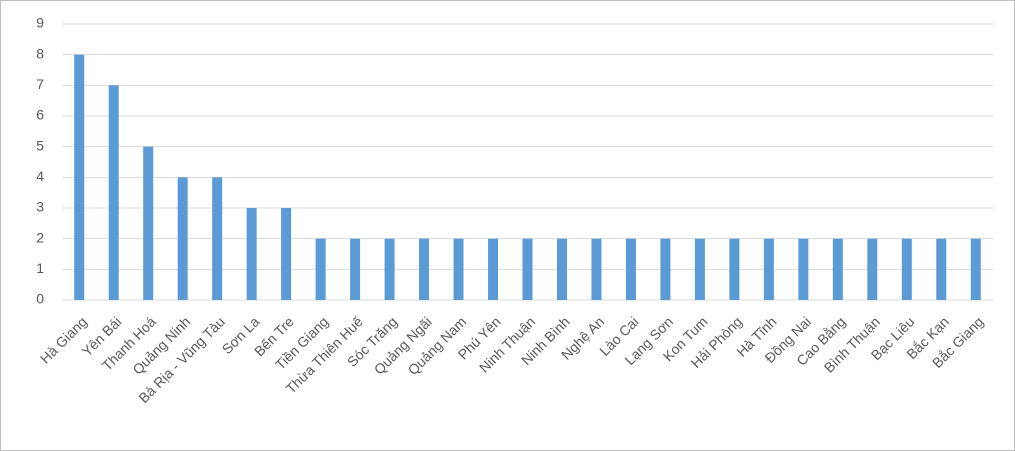 This screenshot has width=1015, height=451. Describe the element at coordinates (40, 299) in the screenshot. I see `y-tick-label: 0` at that location.